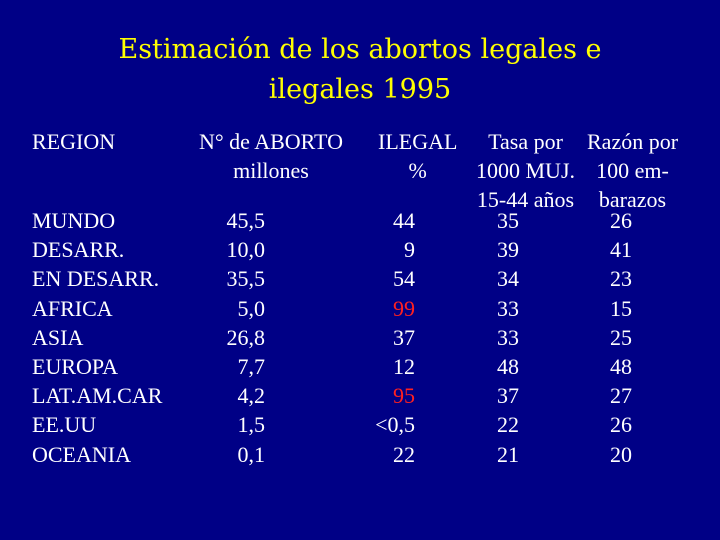  I want to click on cell-razon: 41, so click(621, 250).